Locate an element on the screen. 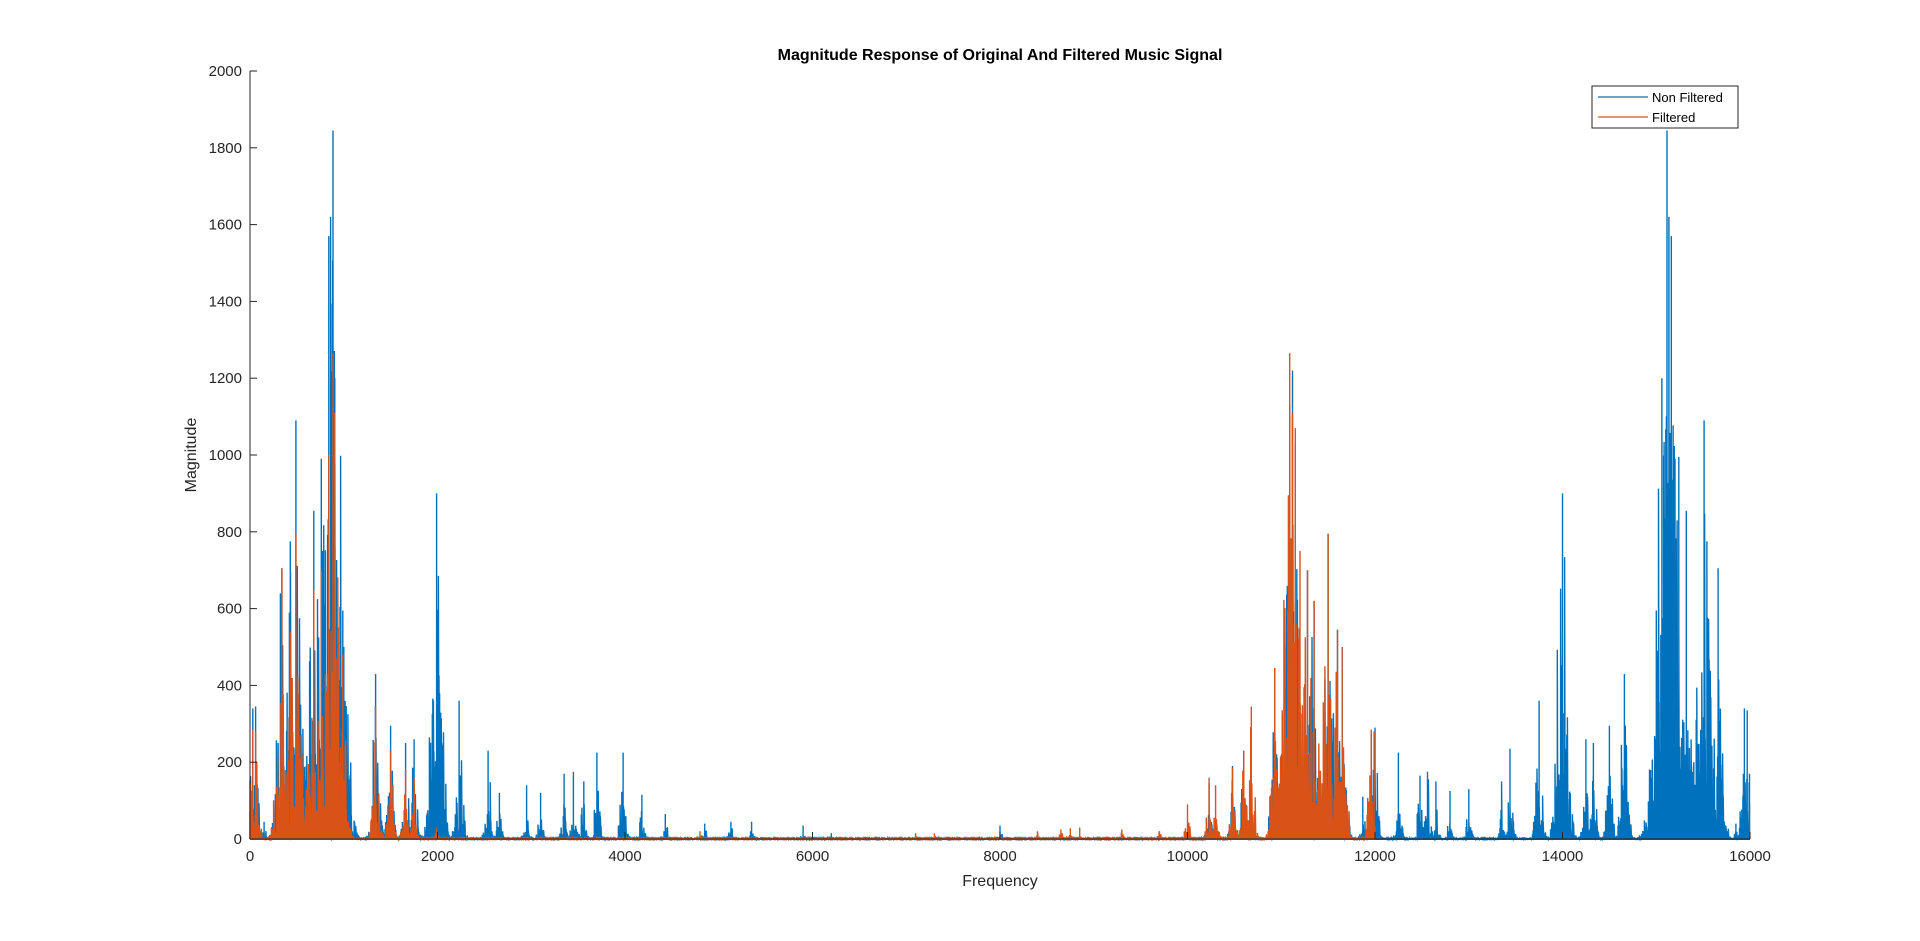 The height and width of the screenshot is (941, 1920). legend-box is located at coordinates (1665, 107).